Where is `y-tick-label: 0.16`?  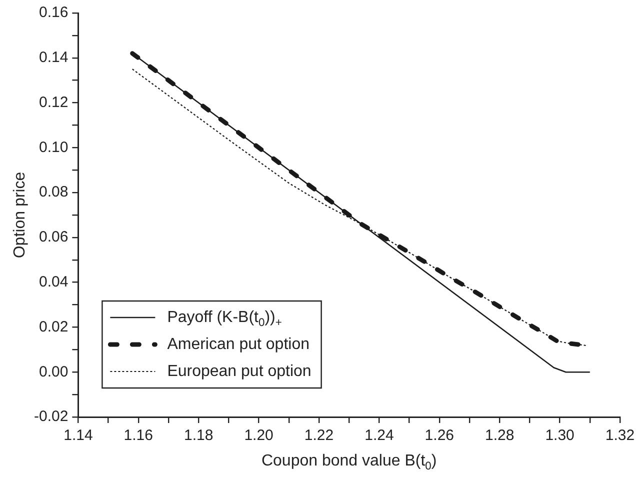
y-tick-label: 0.16 is located at coordinates (53, 13).